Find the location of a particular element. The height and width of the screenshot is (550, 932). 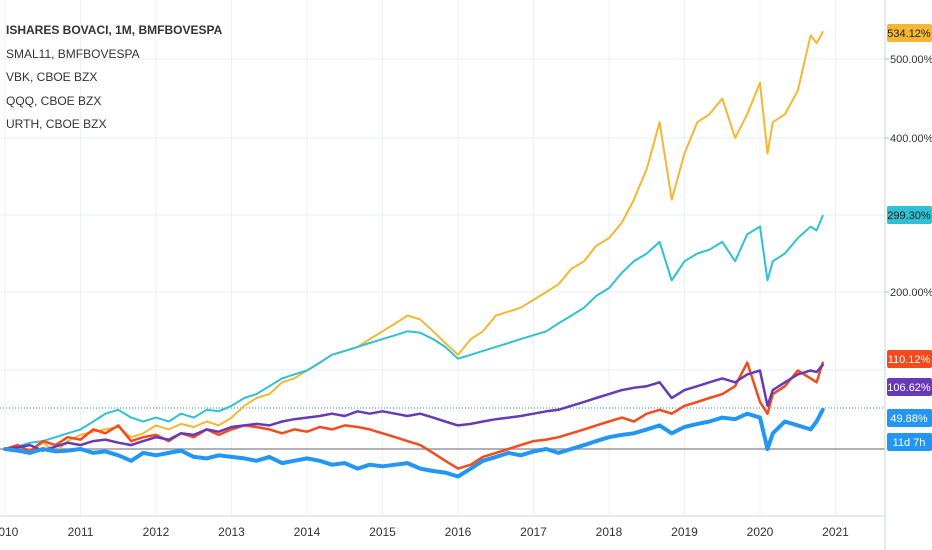

price-label-1: 299.30% is located at coordinates (909, 215).